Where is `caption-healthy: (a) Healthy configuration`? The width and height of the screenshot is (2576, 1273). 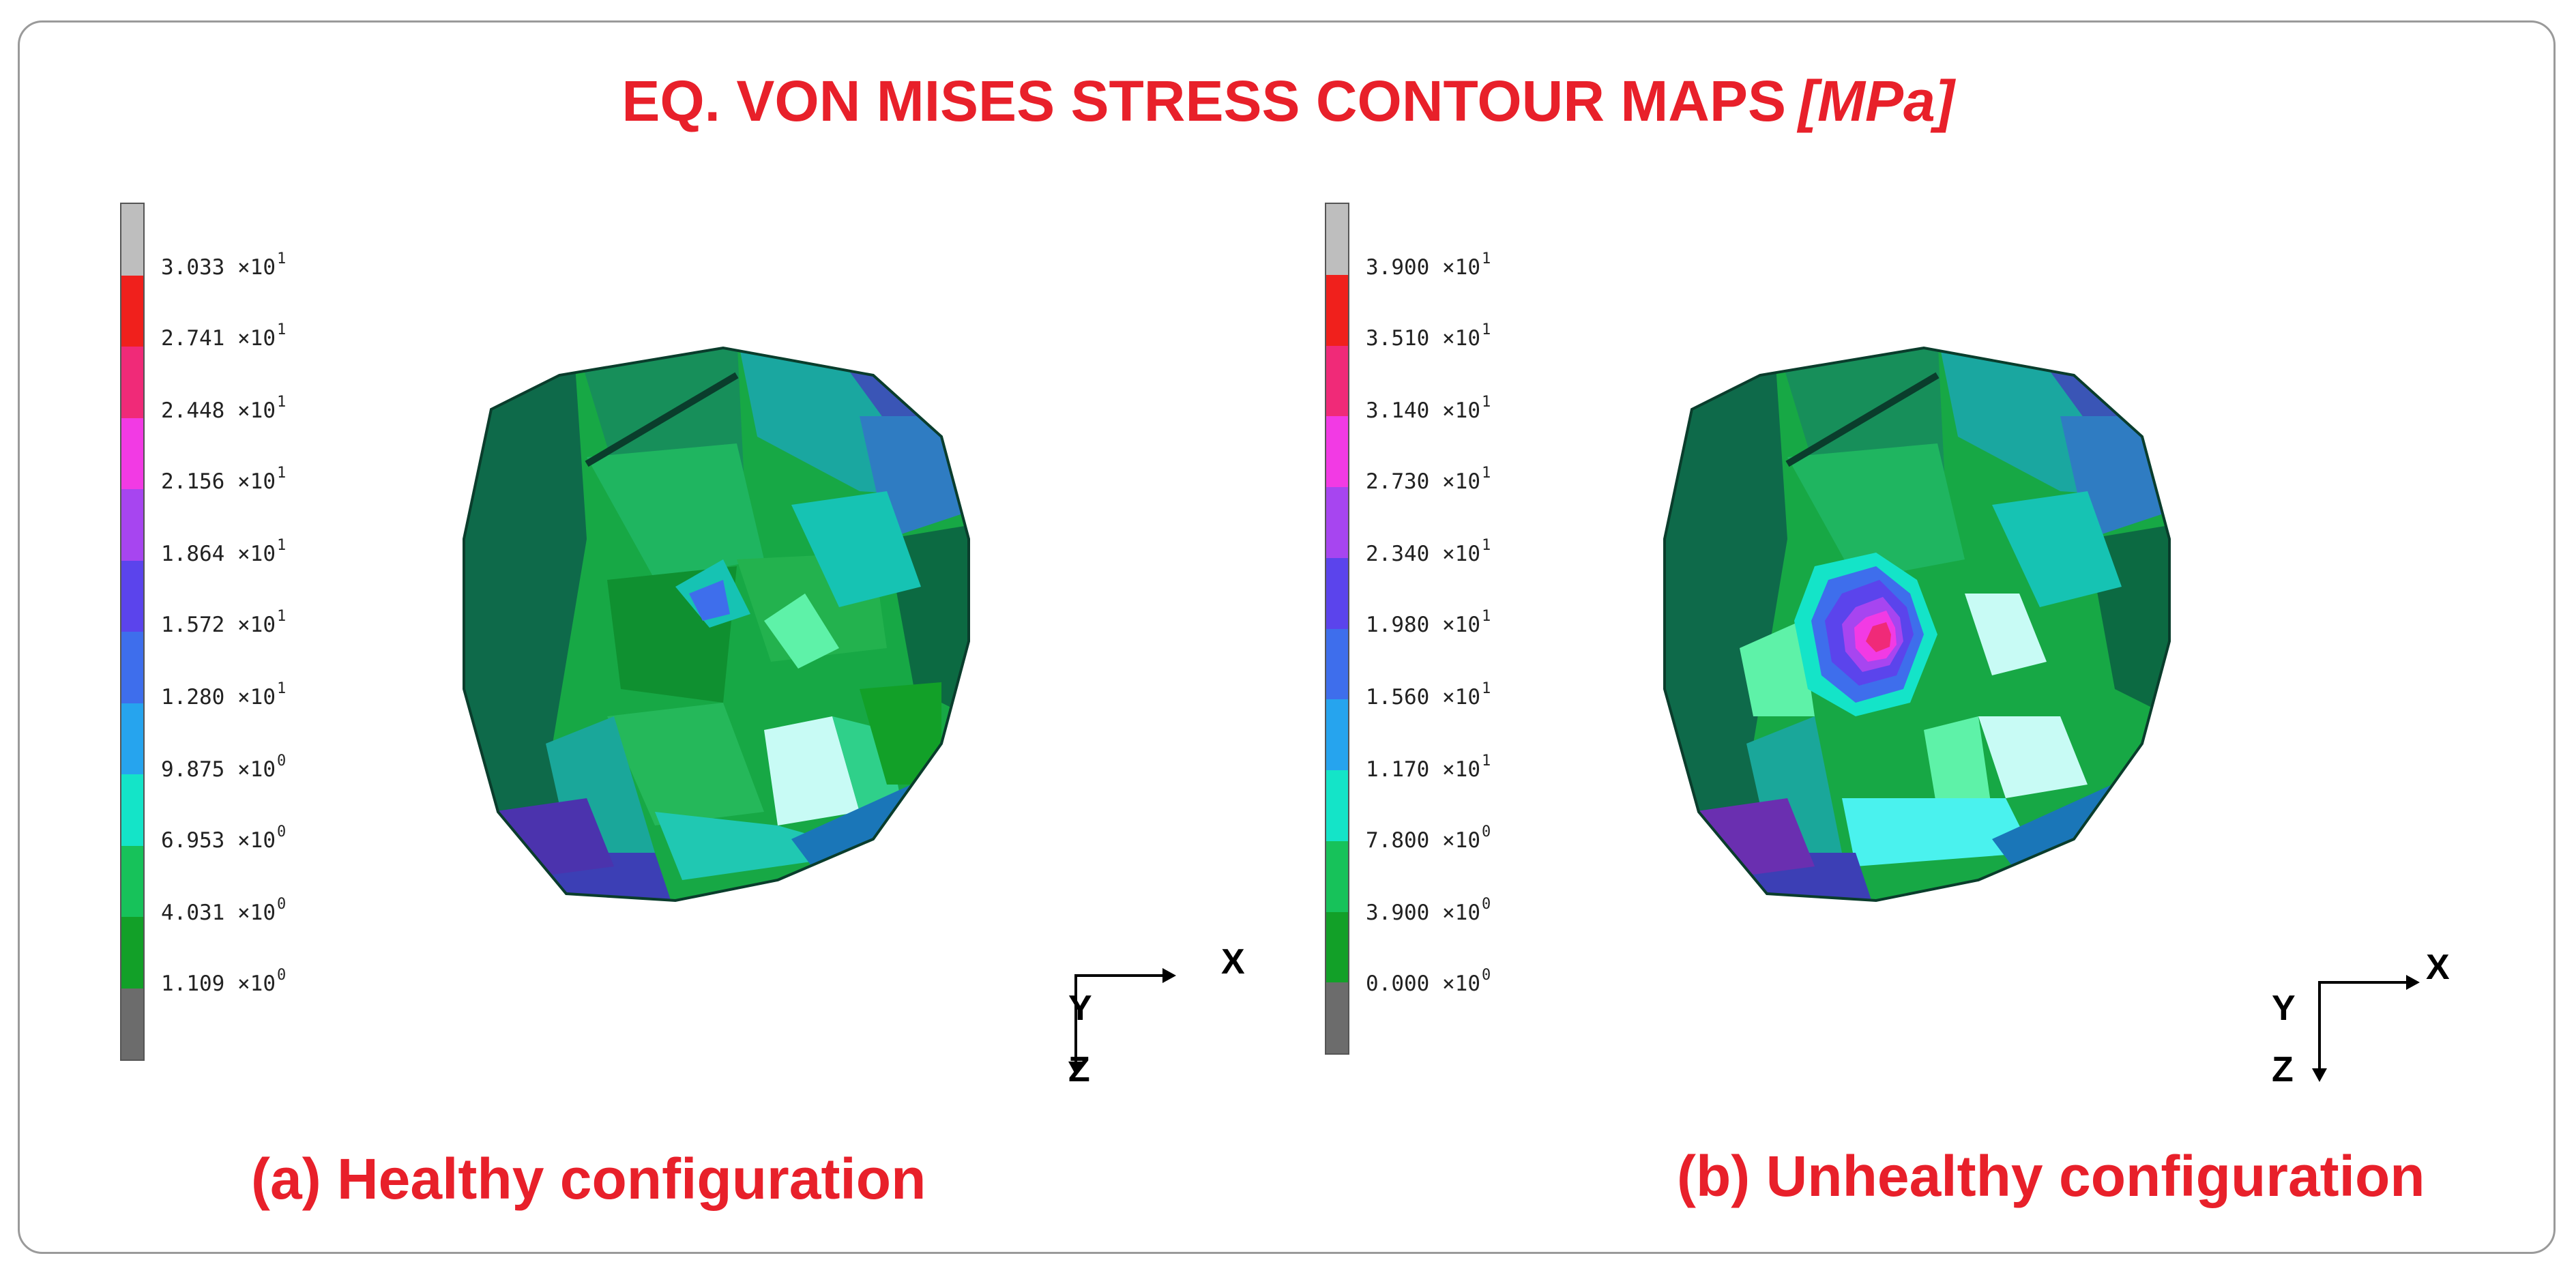 caption-healthy: (a) Healthy configuration is located at coordinates (588, 1179).